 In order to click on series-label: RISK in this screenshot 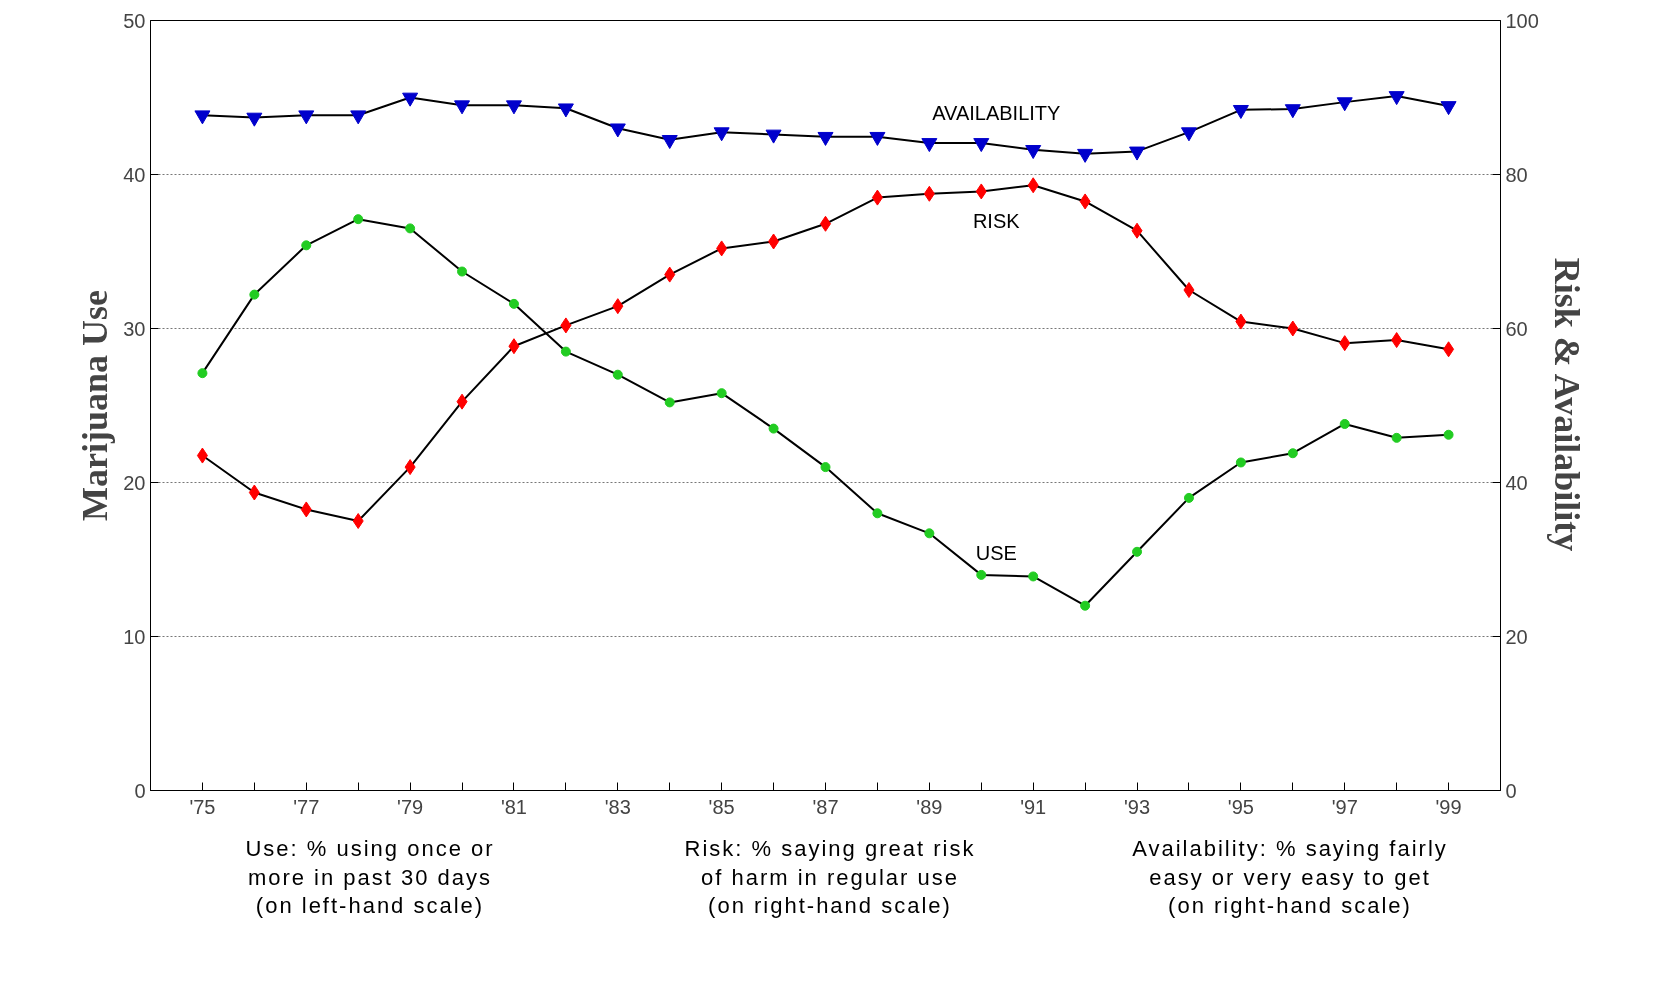, I will do `click(996, 221)`.